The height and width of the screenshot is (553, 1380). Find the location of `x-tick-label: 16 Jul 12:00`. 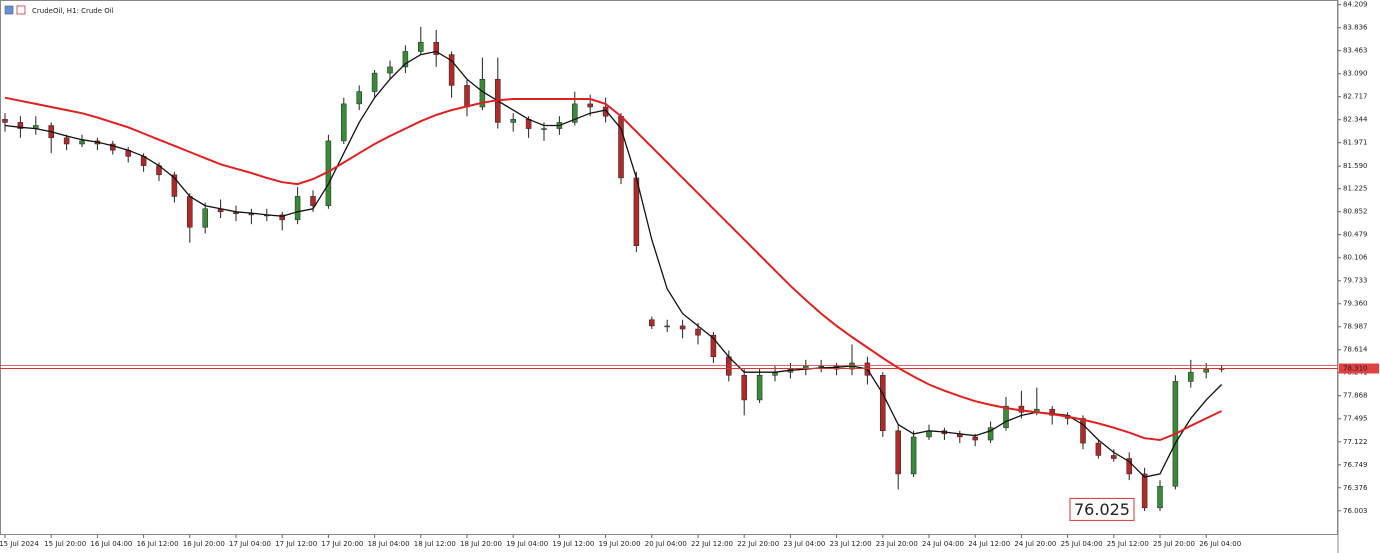

x-tick-label: 16 Jul 12:00 is located at coordinates (158, 544).